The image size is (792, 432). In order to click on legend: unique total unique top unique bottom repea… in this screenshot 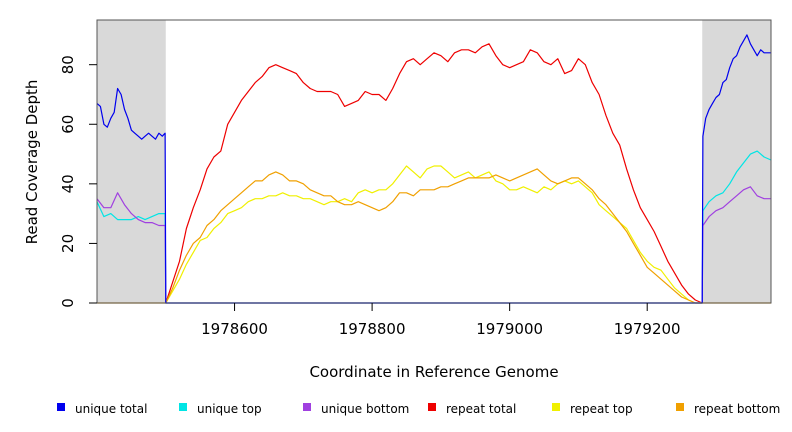, I will do `click(418, 409)`.